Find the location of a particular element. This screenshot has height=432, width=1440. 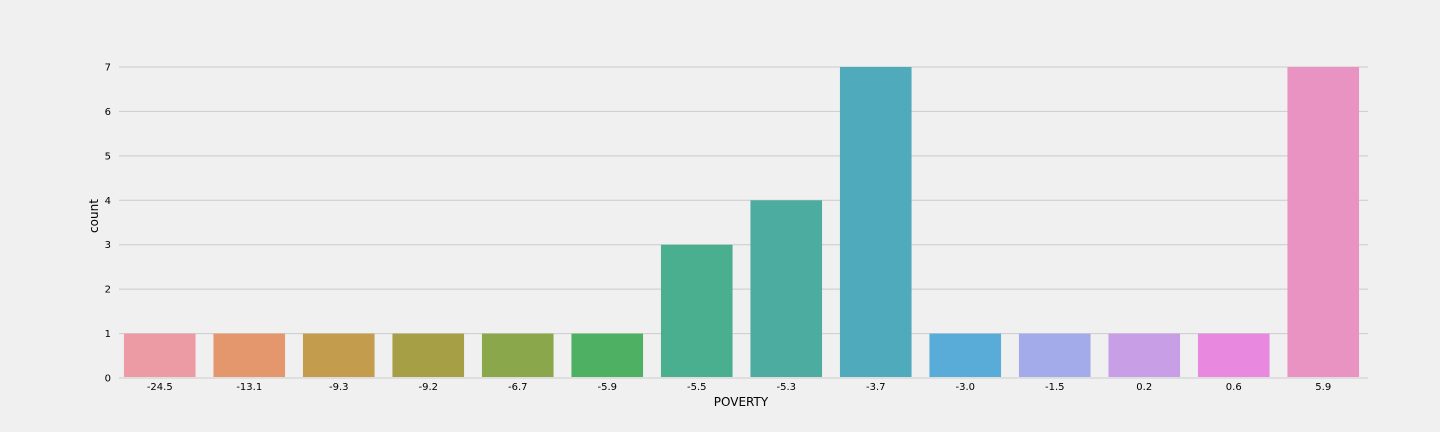

x-tick-label: -24.5 is located at coordinates (160, 387).